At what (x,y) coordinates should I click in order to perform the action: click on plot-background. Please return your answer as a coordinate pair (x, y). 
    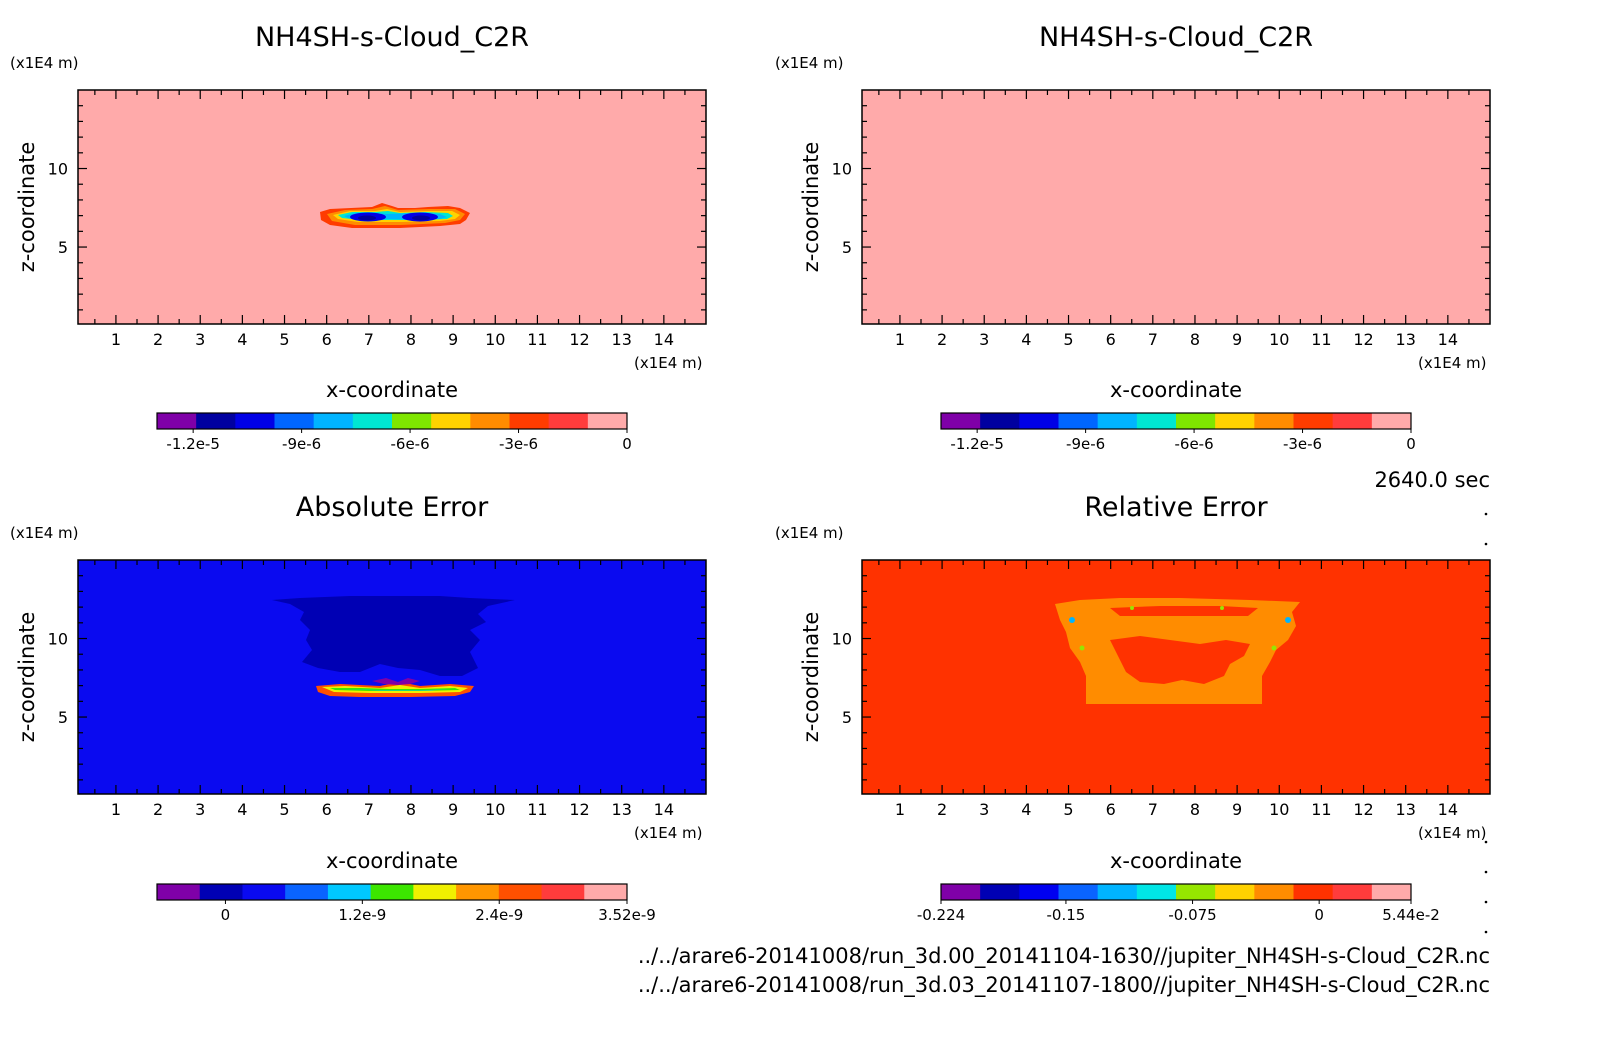
    Looking at the image, I should click on (392, 677).